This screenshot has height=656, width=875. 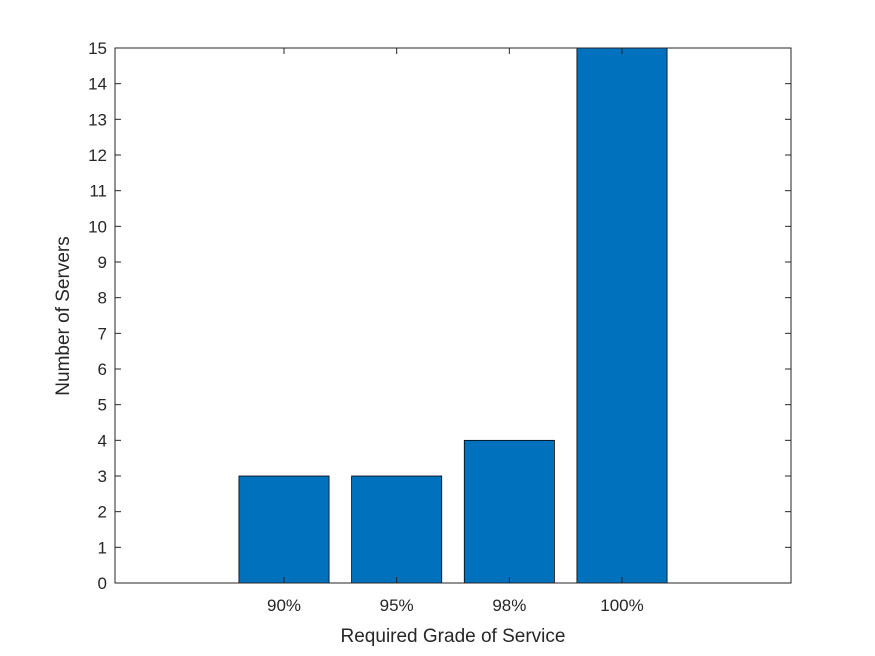 What do you see at coordinates (509, 605) in the screenshot?
I see `x-tick-label: 98%` at bounding box center [509, 605].